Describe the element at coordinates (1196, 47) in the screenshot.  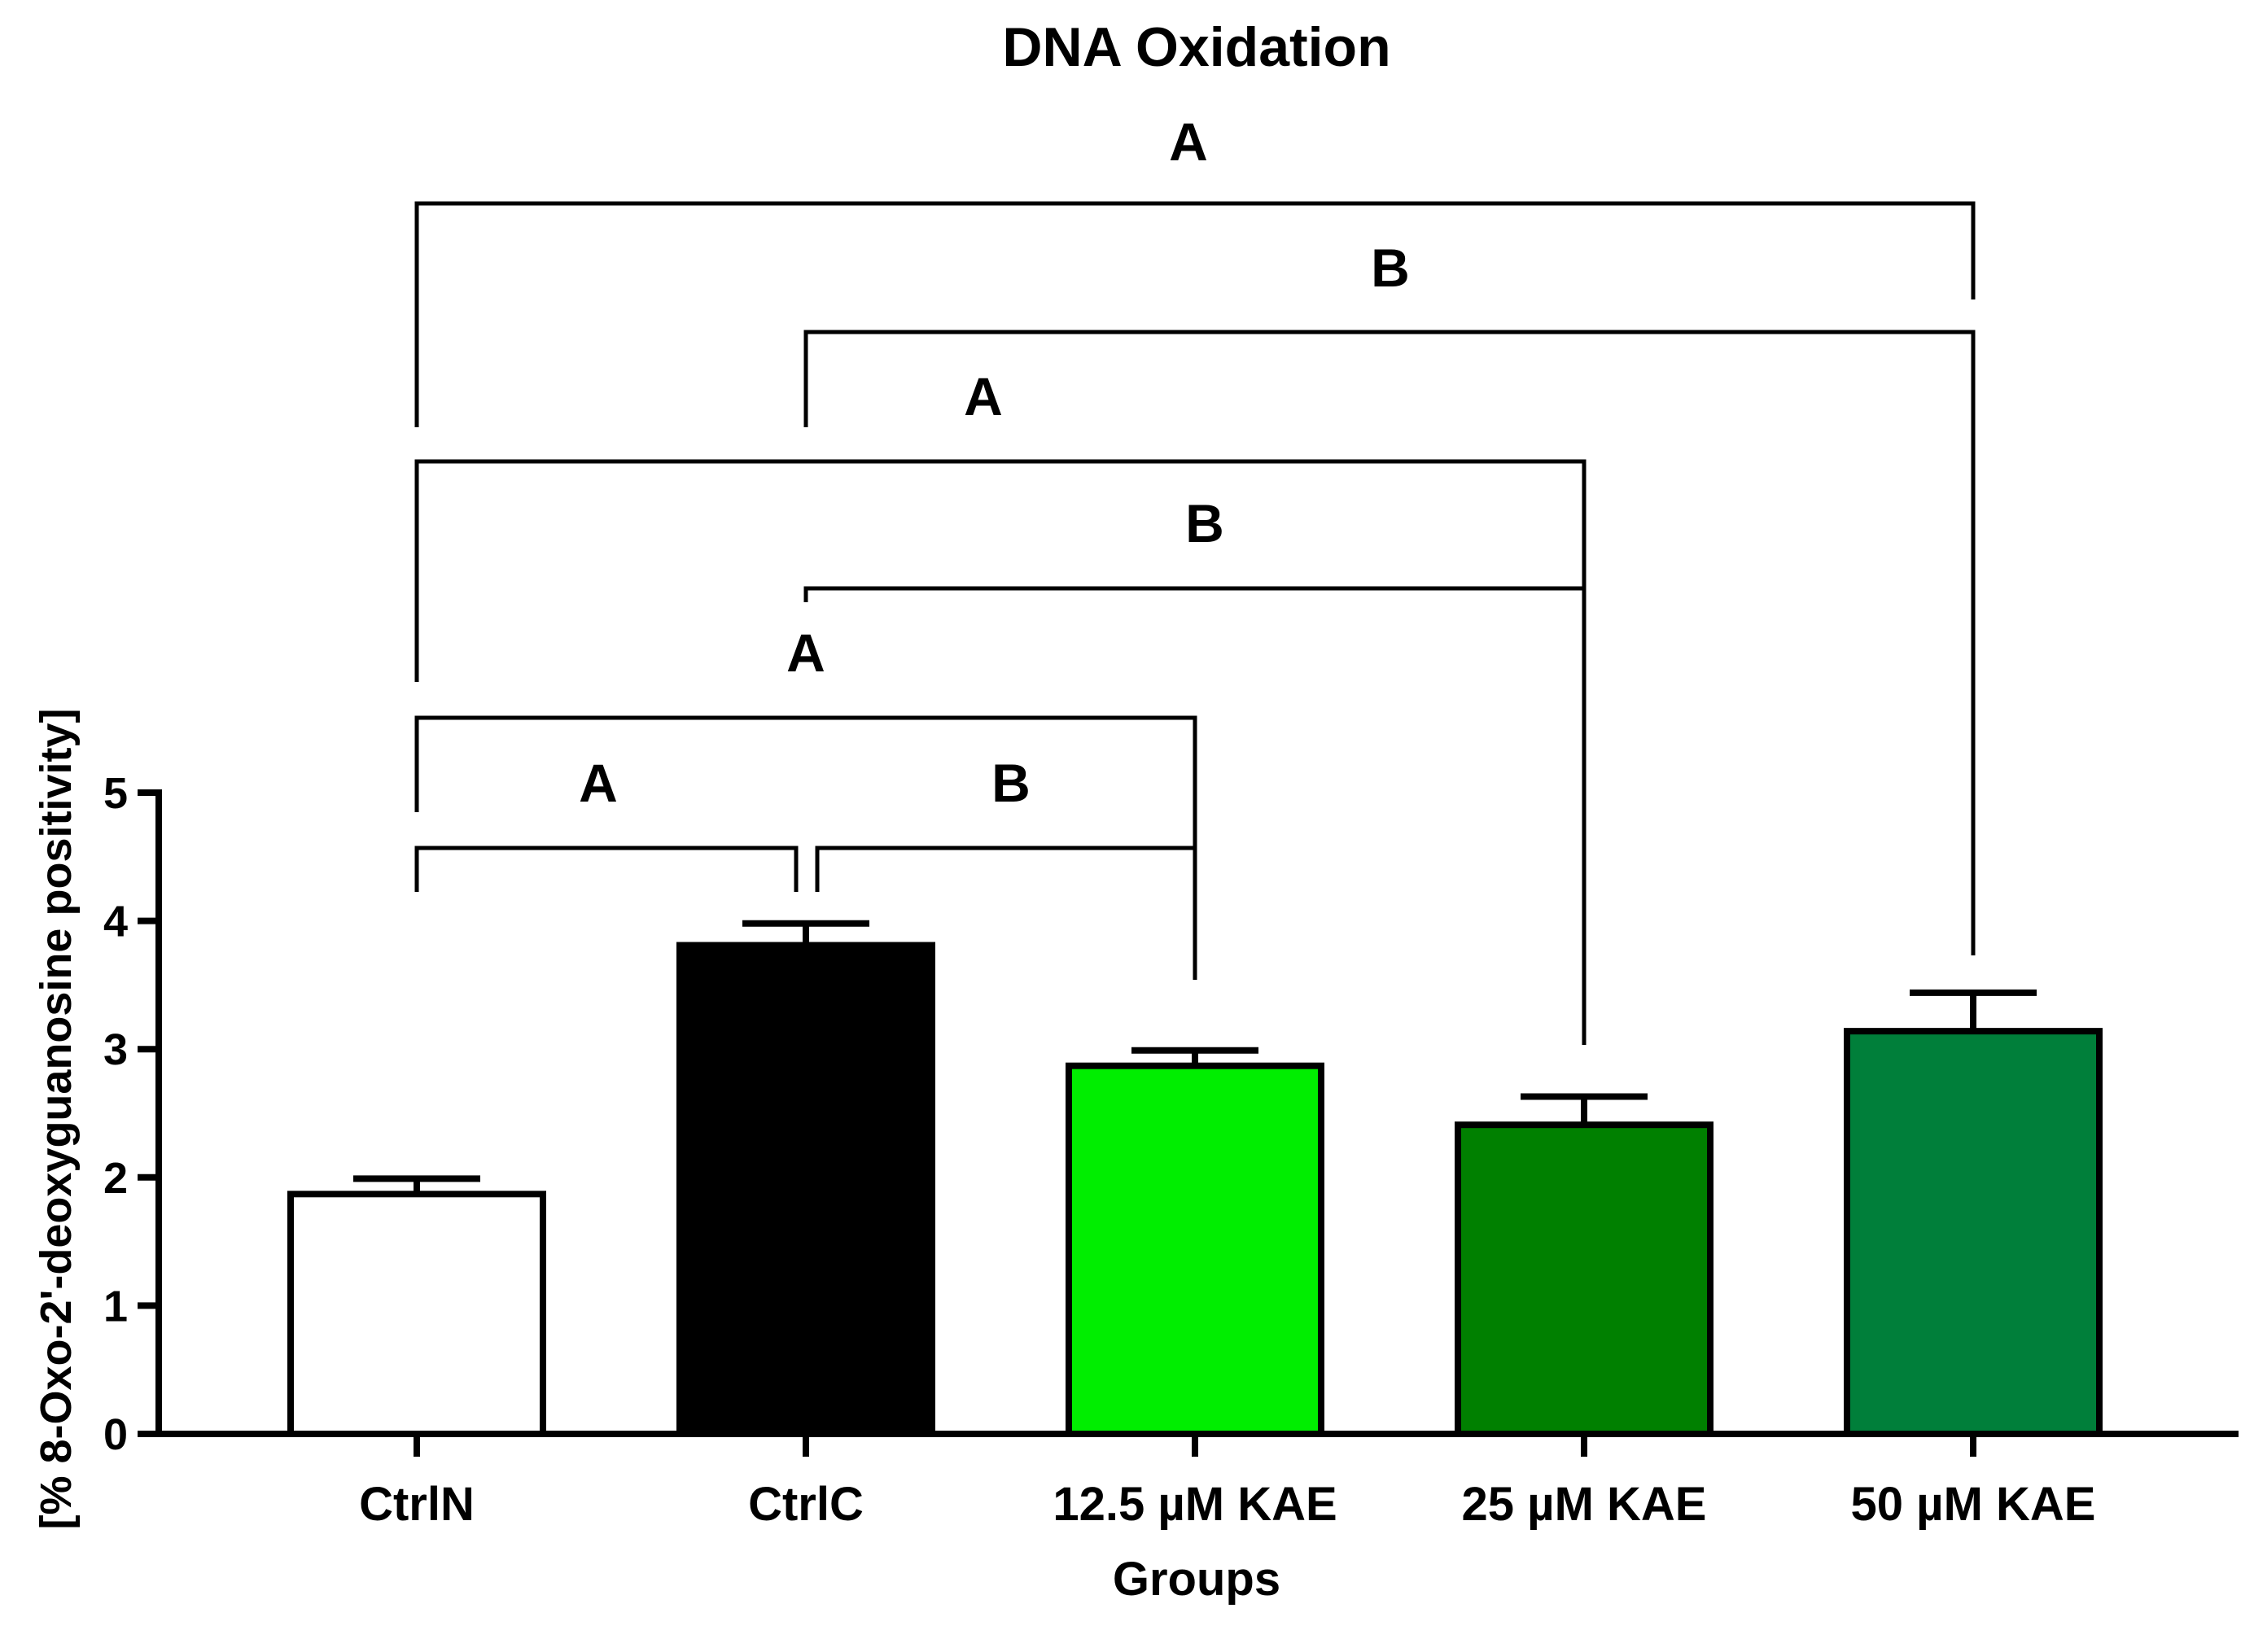
I see `chart-title: DNA Oxidation` at that location.